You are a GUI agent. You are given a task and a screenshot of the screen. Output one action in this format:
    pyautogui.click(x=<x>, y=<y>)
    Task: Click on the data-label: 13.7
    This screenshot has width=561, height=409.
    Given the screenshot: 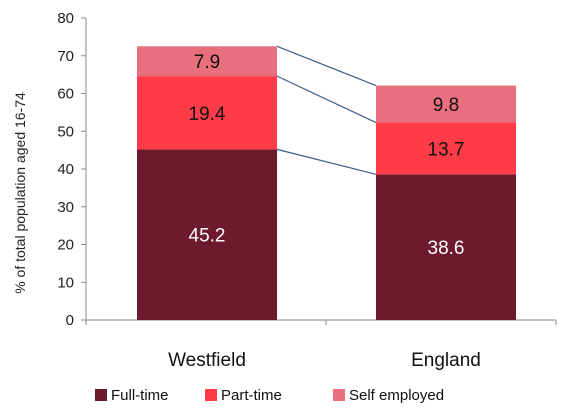 What is the action you would take?
    pyautogui.click(x=446, y=149)
    